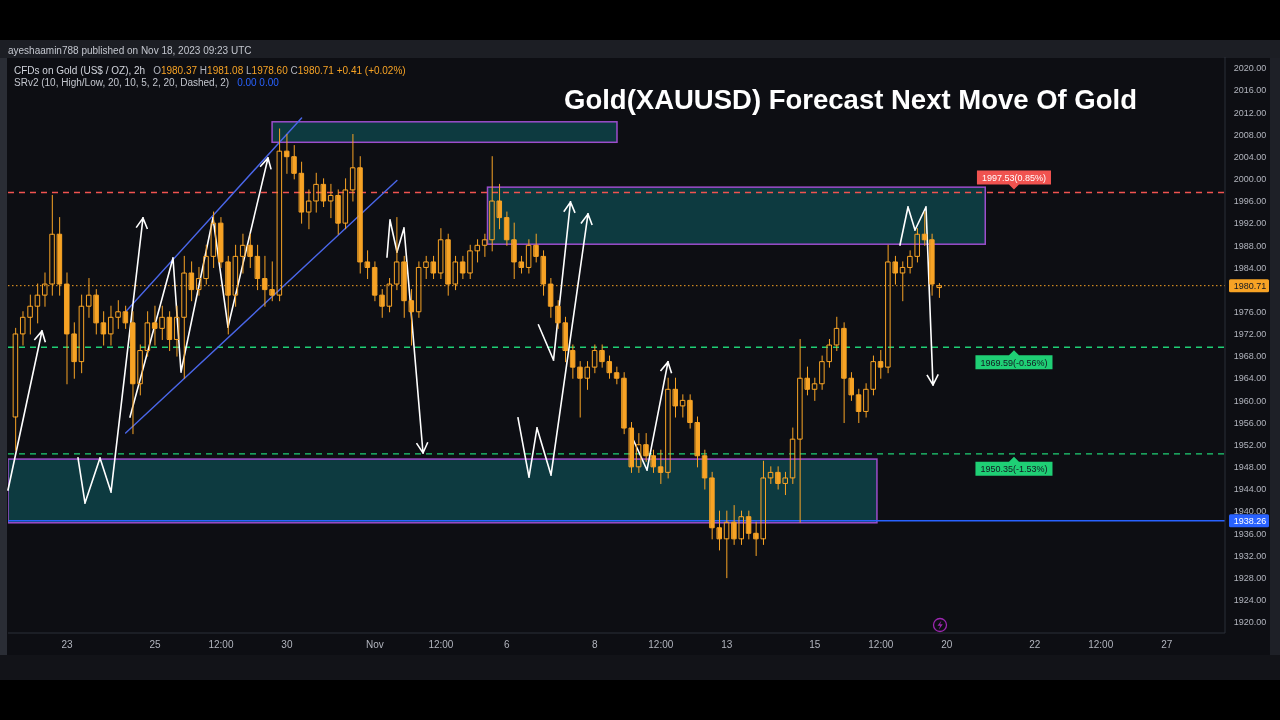 This screenshot has height=720, width=1280. Describe the element at coordinates (1035, 644) in the screenshot. I see `x-tick-label: 22` at that location.